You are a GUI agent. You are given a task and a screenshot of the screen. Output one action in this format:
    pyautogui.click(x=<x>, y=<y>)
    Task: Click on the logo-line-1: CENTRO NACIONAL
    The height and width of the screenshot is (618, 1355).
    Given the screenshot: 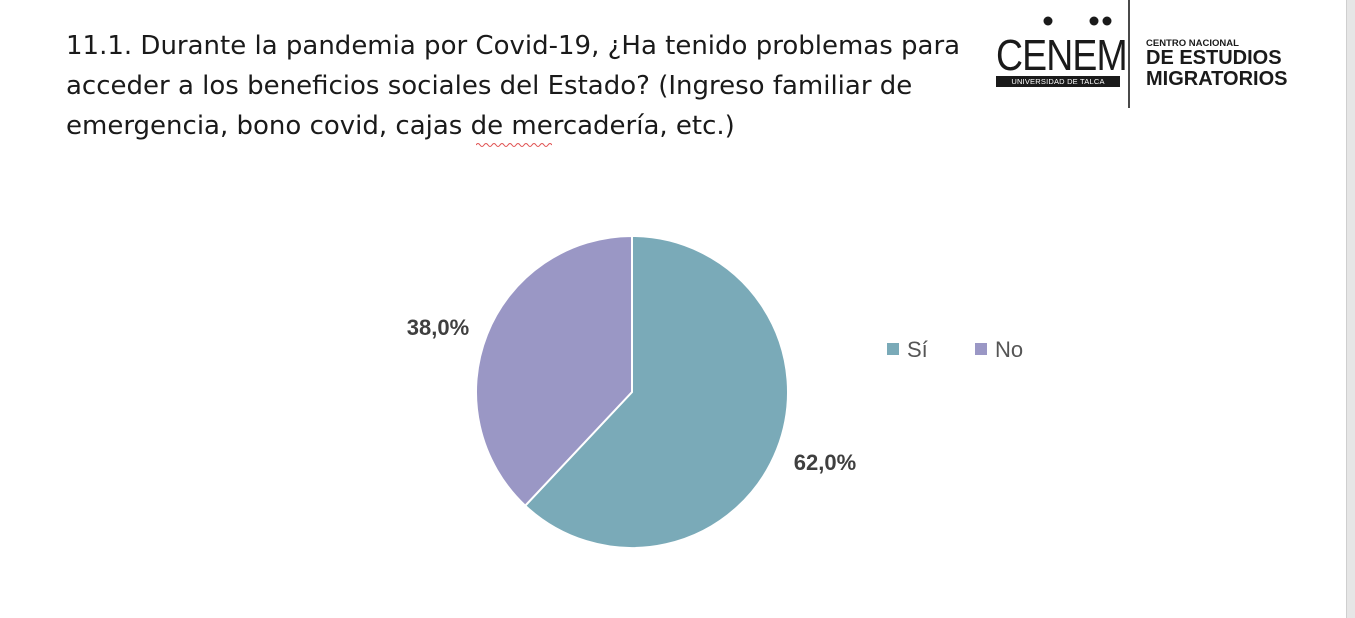 What is the action you would take?
    pyautogui.click(x=1192, y=43)
    